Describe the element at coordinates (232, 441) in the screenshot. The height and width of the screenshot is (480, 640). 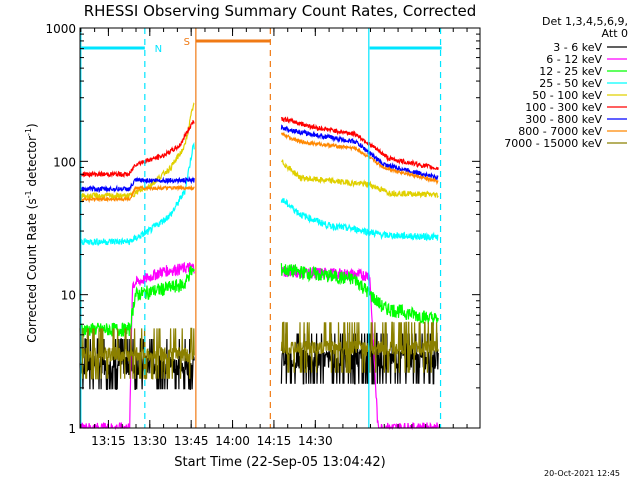
I see `x-tick-label: 14:00` at that location.